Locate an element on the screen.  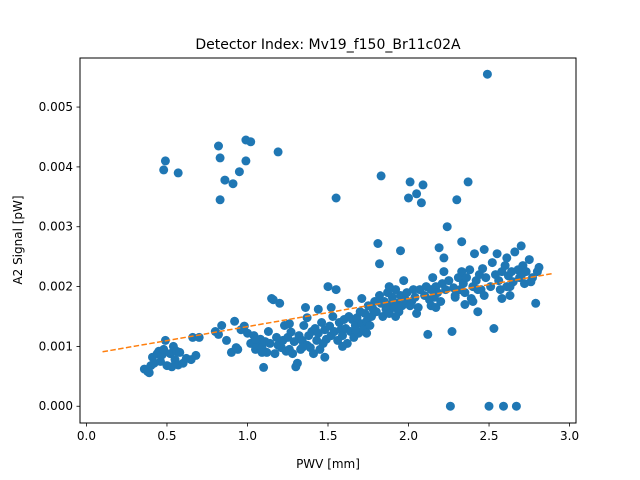
x-tick-label: 1.5 is located at coordinates (327, 436).